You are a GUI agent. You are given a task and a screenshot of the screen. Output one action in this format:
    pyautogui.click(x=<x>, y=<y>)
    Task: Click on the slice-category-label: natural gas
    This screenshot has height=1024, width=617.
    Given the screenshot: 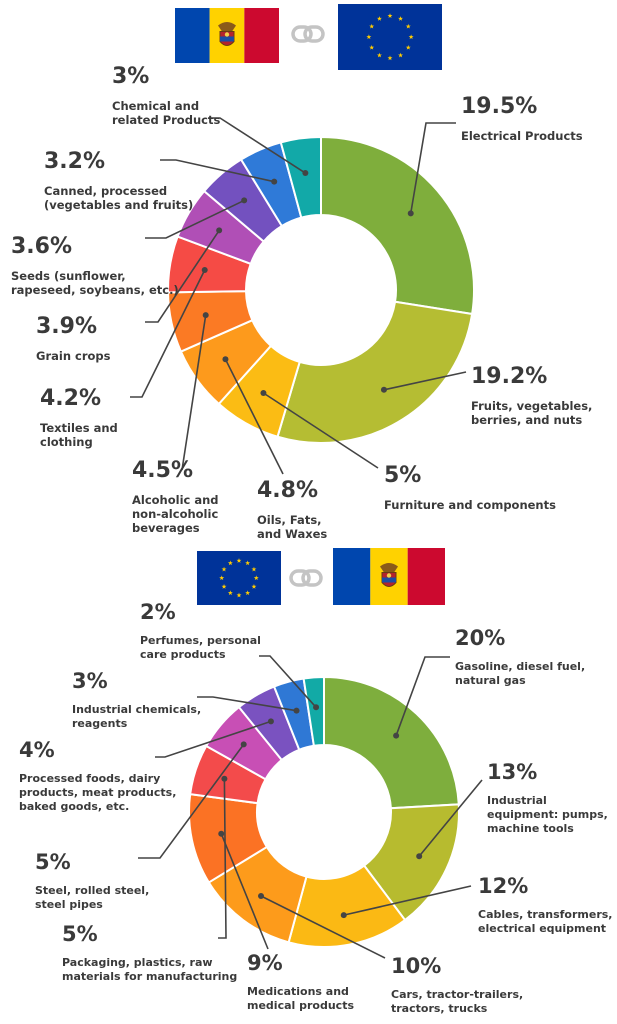 What is the action you would take?
    pyautogui.click(x=490, y=680)
    